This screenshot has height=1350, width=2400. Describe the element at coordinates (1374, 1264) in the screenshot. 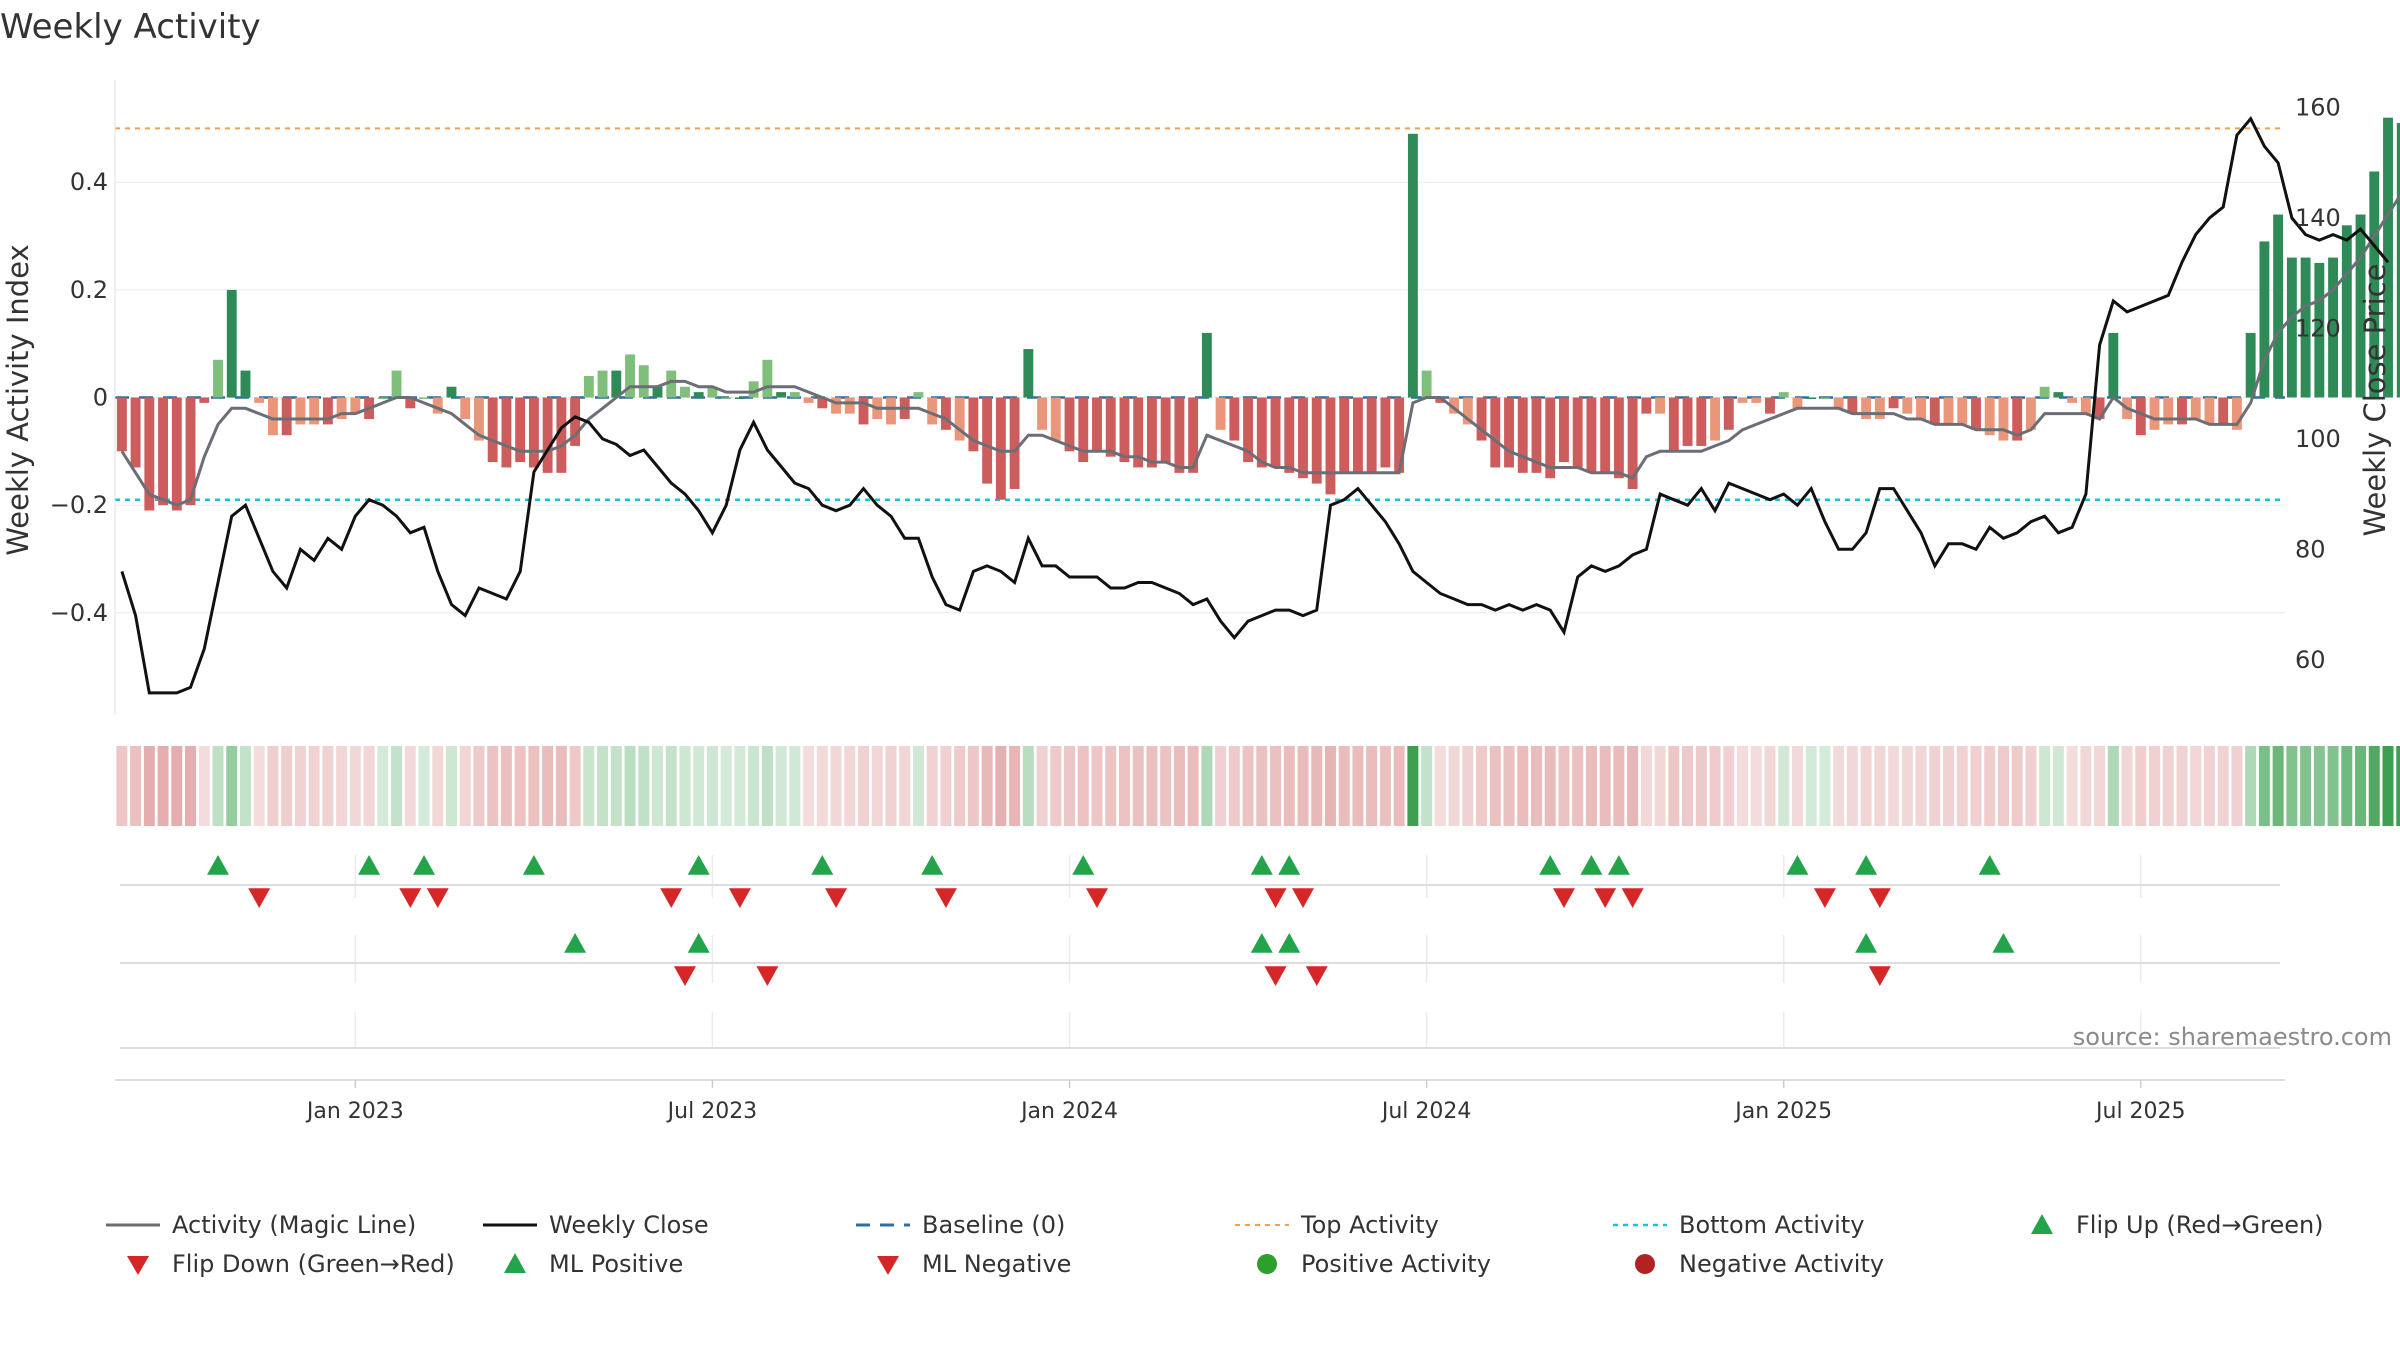

I see `legend-item-posact: Positive Activity` at that location.